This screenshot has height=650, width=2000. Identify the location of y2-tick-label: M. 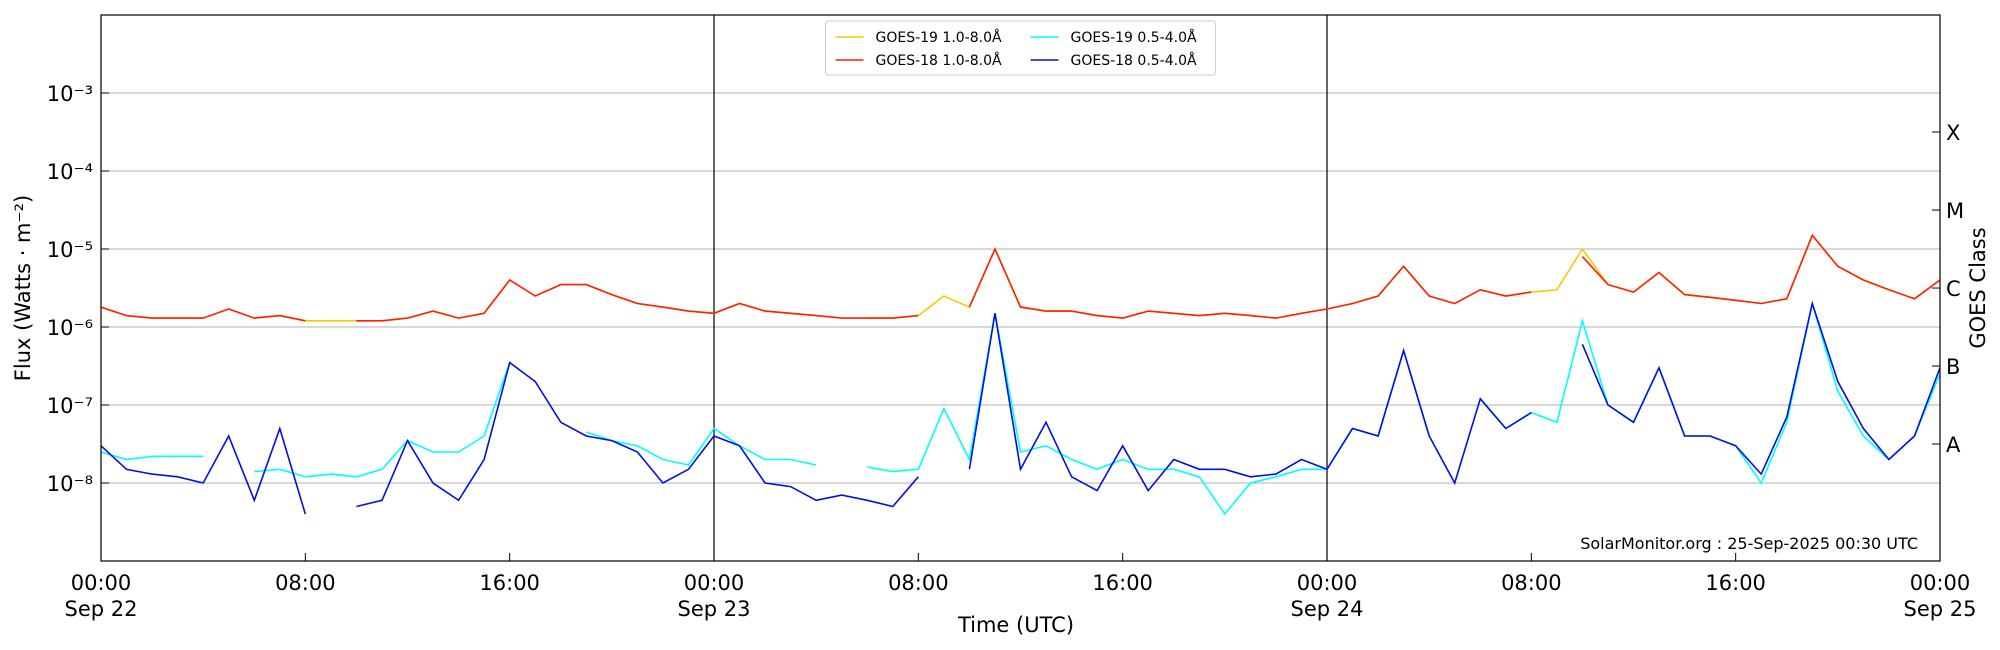
(1955, 211).